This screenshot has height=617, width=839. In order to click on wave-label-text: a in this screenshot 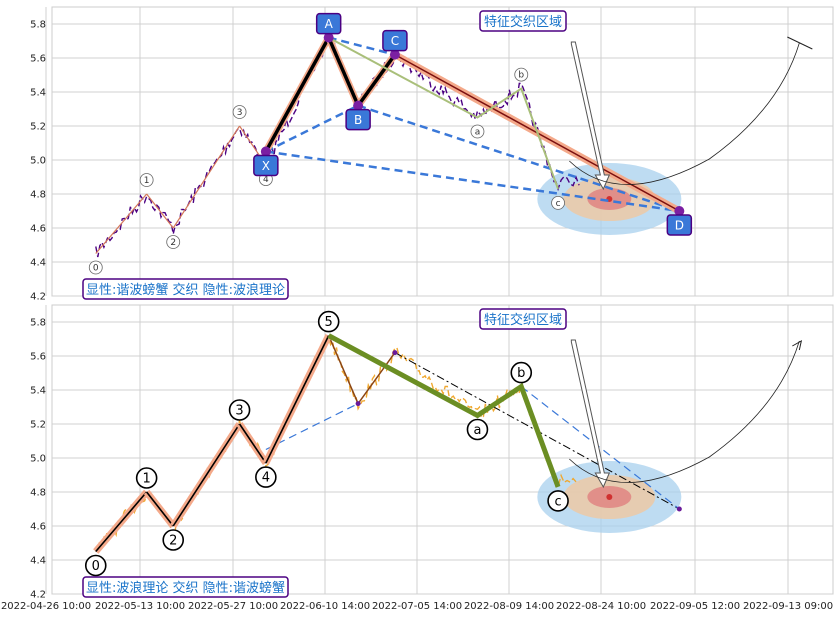, I will do `click(477, 430)`.